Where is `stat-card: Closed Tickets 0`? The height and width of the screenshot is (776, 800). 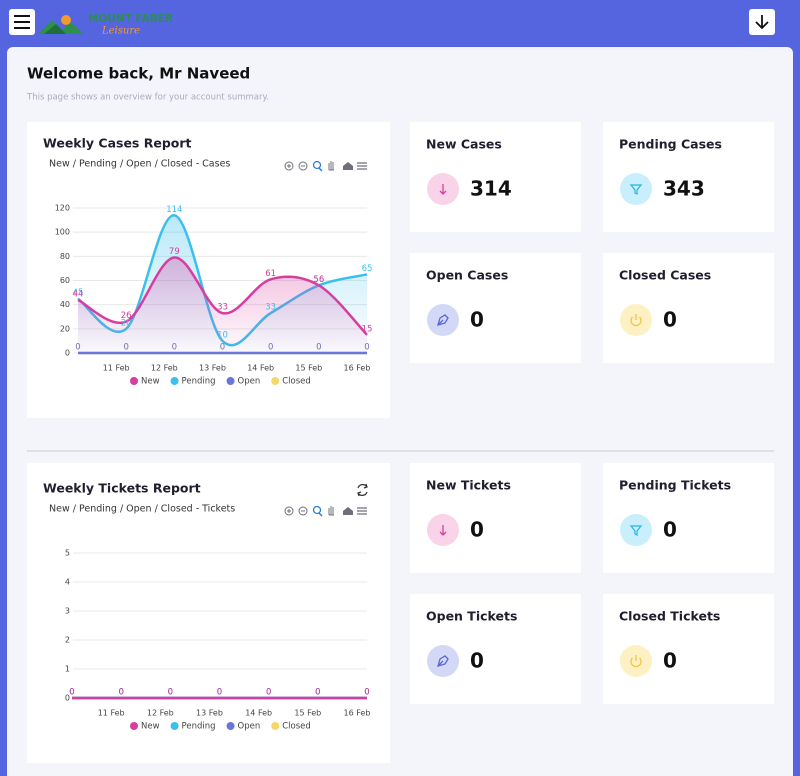
stat-card: Closed Tickets 0 is located at coordinates (688, 649).